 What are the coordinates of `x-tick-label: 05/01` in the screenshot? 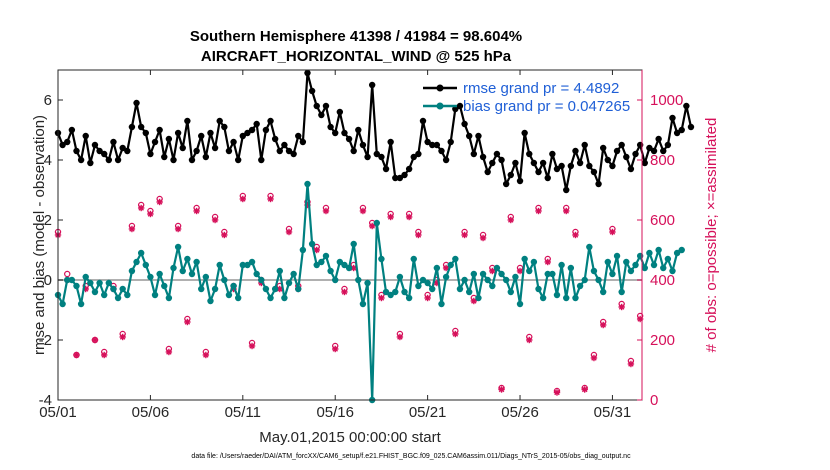 It's located at (58, 412).